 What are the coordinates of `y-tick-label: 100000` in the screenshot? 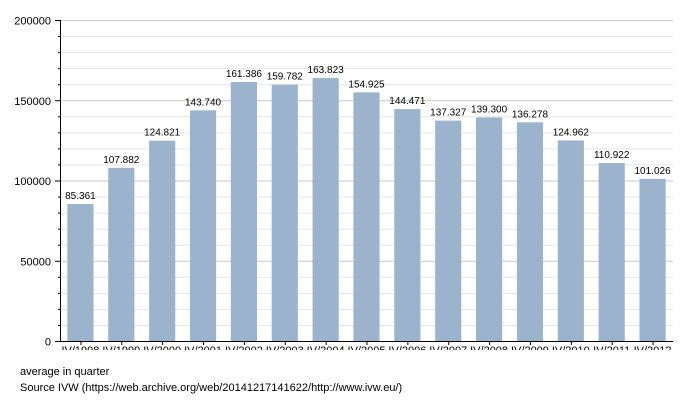 It's located at (32, 182).